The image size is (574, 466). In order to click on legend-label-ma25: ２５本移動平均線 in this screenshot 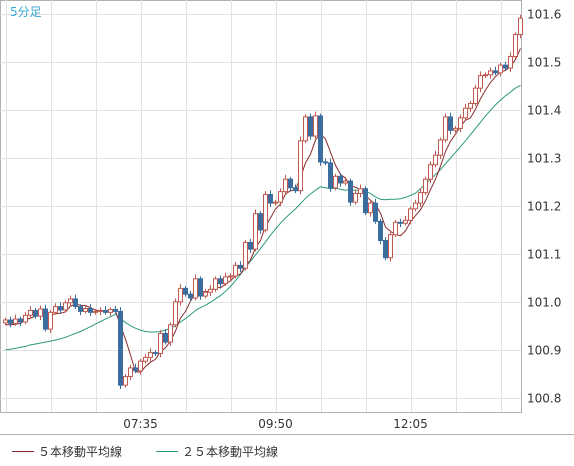, I will do `click(230, 452)`.